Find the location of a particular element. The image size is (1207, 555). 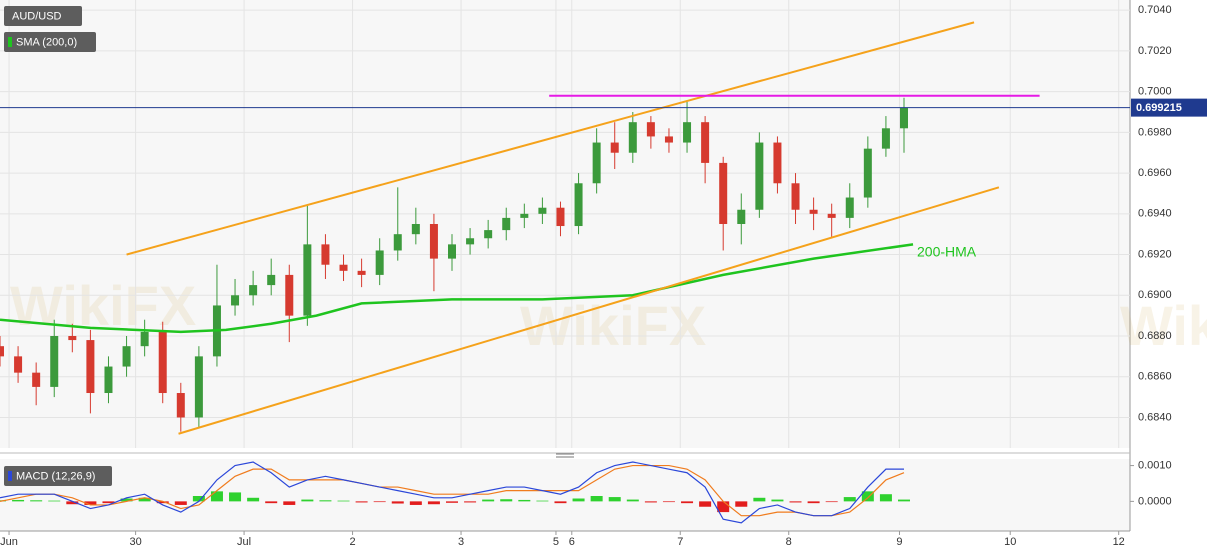

y-tick-label: 0.7040 is located at coordinates (1155, 10).